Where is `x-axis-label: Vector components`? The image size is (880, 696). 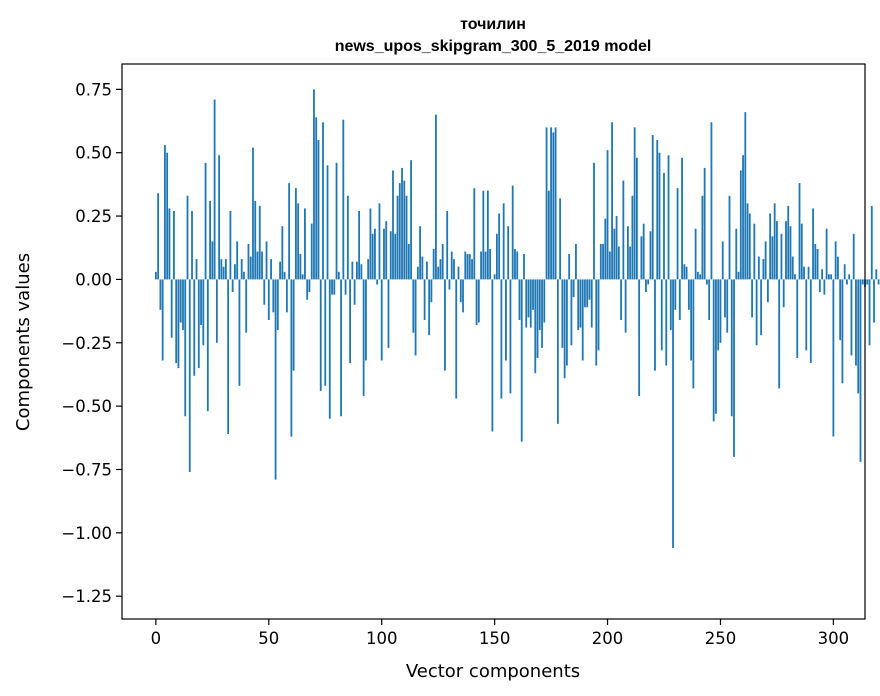 x-axis-label: Vector components is located at coordinates (493, 671).